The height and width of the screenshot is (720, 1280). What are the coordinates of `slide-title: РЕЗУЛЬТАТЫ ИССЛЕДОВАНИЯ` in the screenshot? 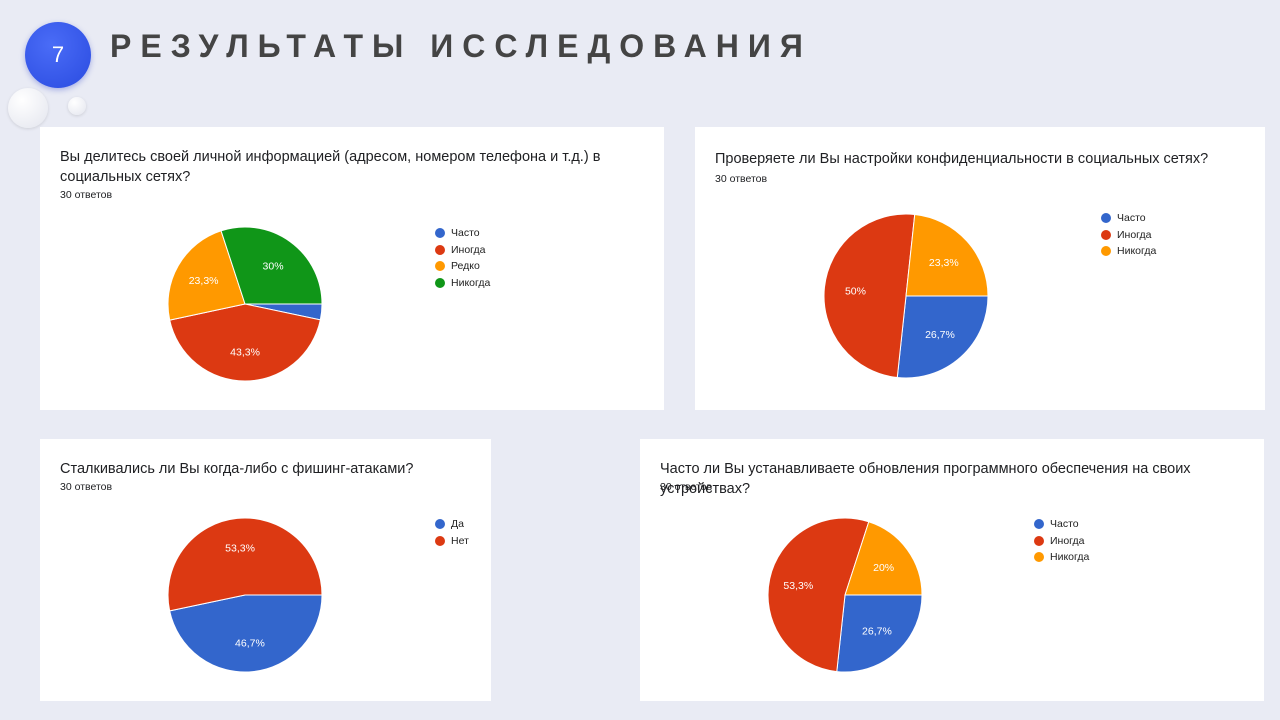 It's located at (461, 46).